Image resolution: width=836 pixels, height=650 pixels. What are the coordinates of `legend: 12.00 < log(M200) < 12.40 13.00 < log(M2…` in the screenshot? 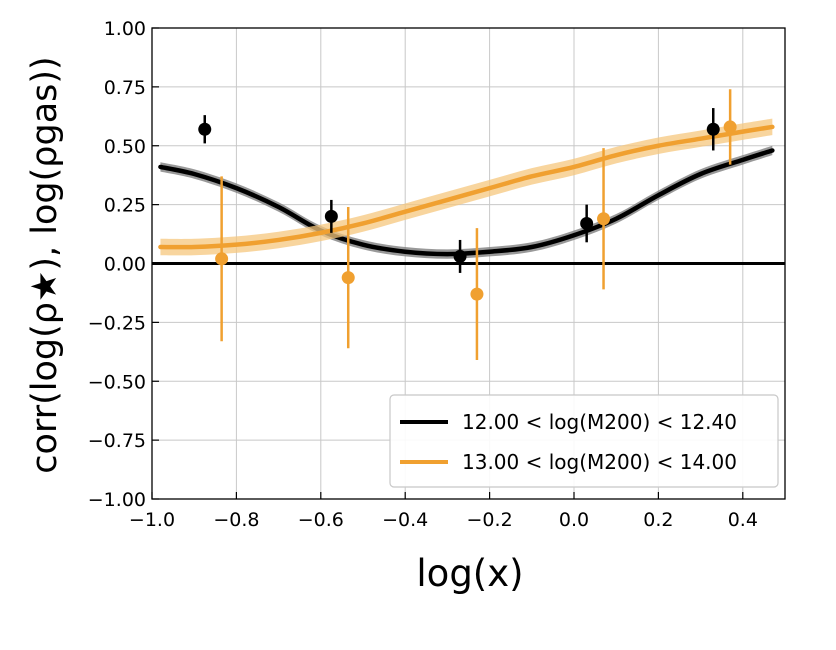 It's located at (584, 441).